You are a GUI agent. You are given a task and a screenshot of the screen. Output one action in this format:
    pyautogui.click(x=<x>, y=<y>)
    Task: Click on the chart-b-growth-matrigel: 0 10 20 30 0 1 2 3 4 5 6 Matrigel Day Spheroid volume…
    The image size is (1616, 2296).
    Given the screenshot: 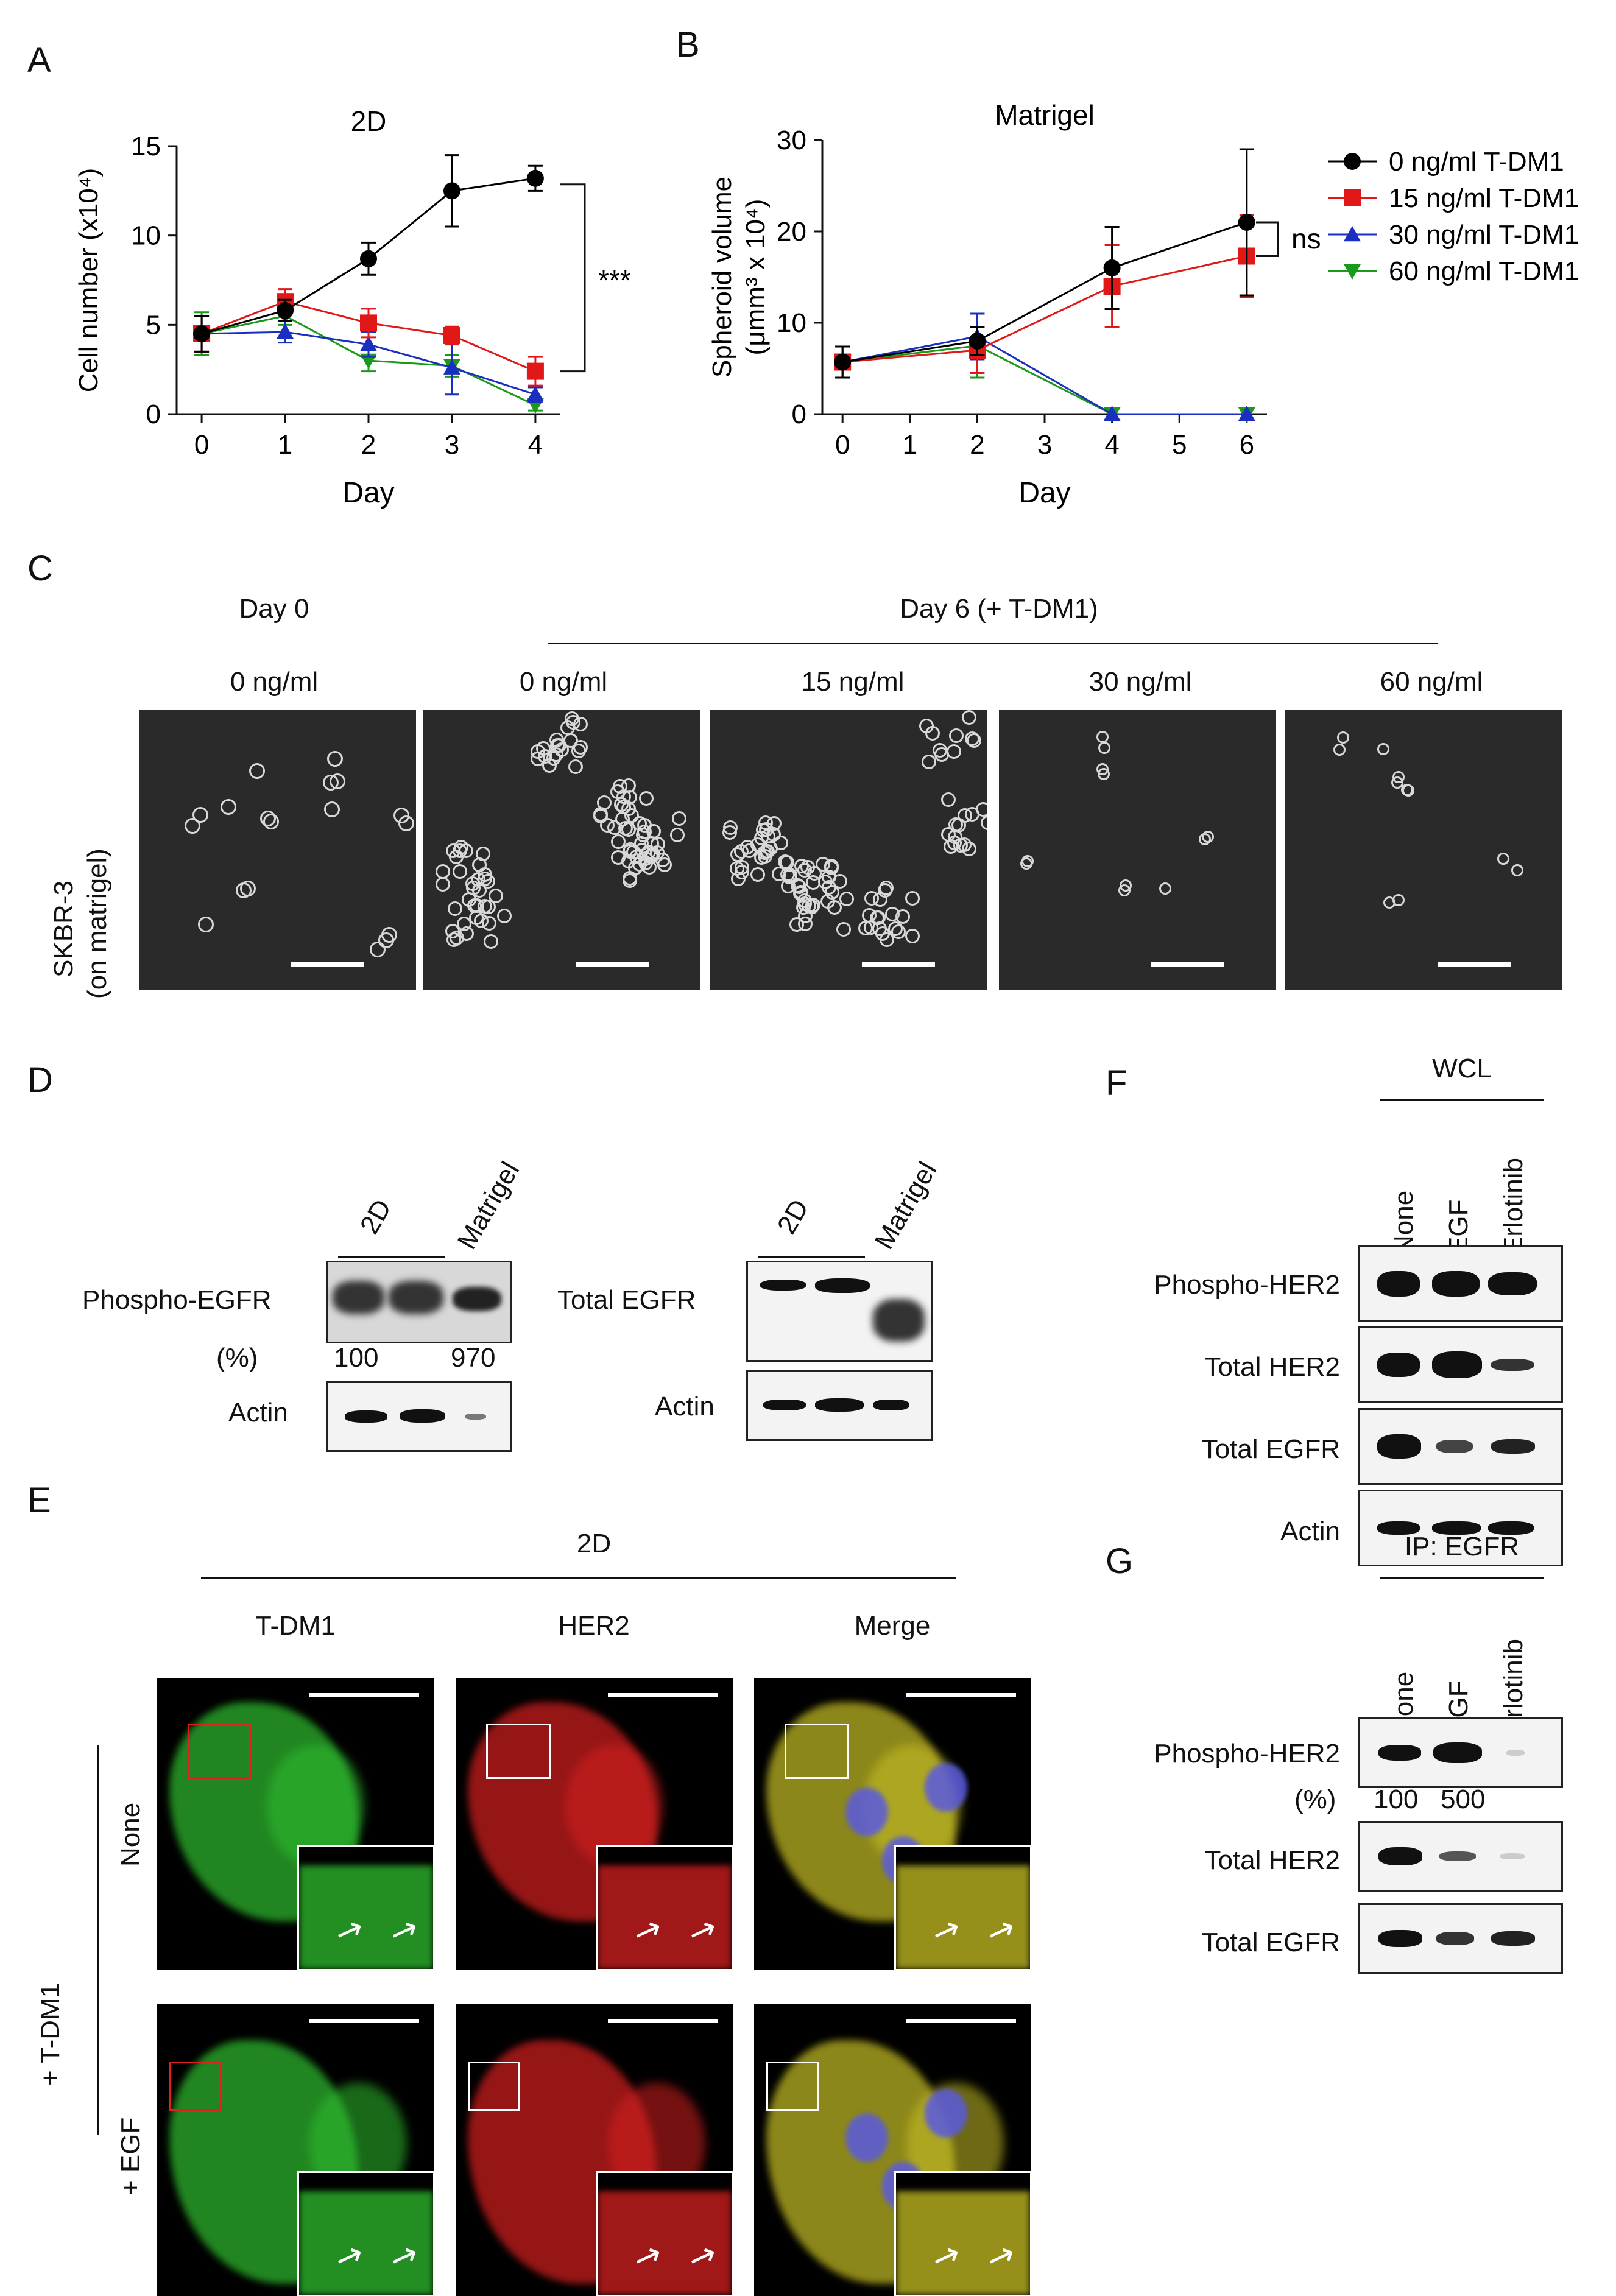 What is the action you would take?
    pyautogui.click(x=1143, y=304)
    